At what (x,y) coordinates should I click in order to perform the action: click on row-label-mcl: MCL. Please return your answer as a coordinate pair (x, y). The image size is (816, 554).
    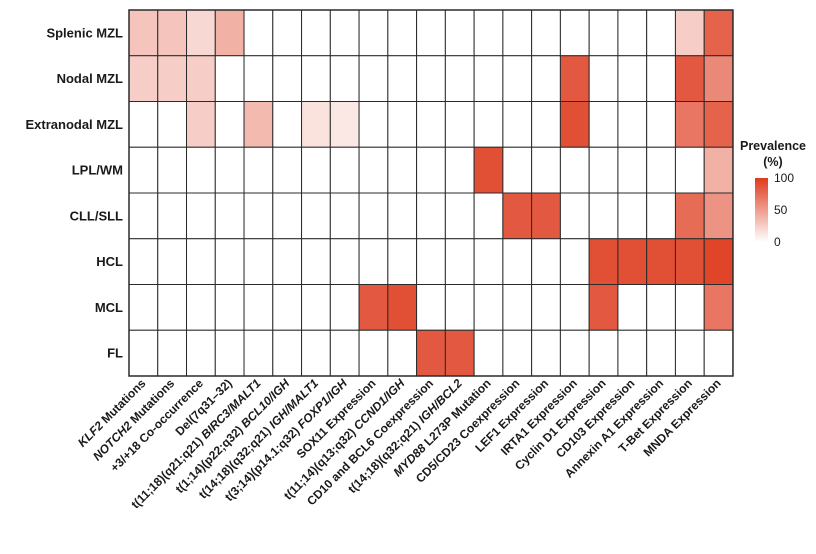
    Looking at the image, I should click on (109, 307).